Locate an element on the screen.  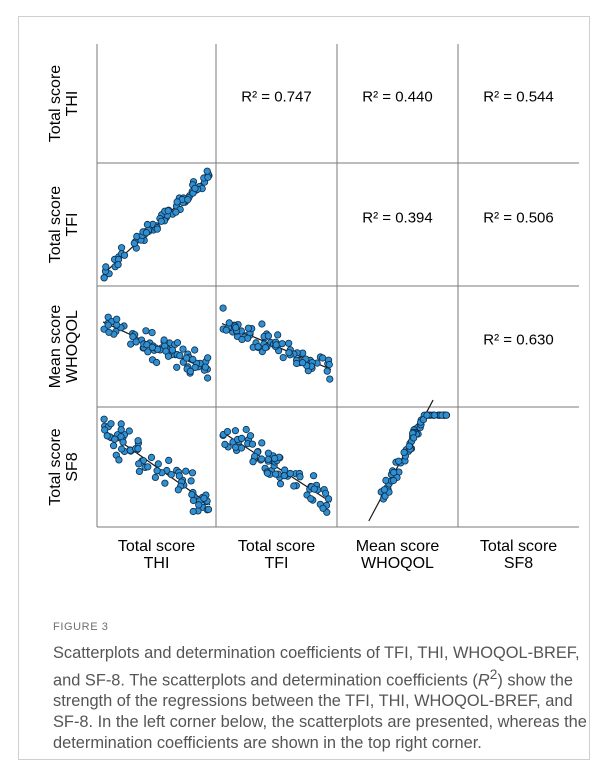
r2-value-0-3: R² = 0.544 is located at coordinates (518, 97).